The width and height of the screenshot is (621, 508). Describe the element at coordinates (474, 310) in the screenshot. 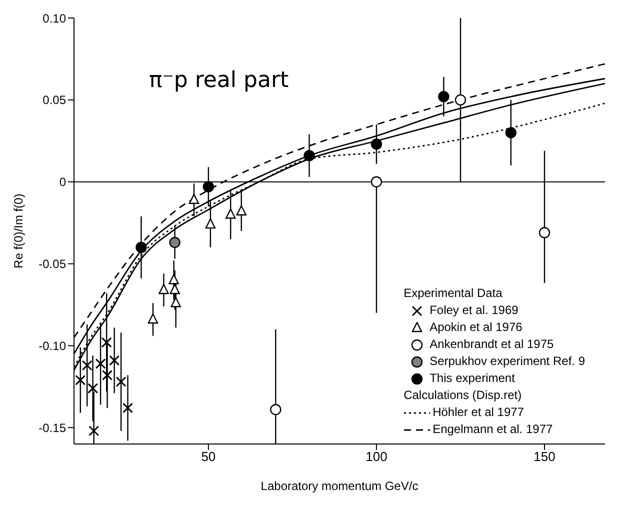

I see `legend-label: Foley et al. 1969` at that location.